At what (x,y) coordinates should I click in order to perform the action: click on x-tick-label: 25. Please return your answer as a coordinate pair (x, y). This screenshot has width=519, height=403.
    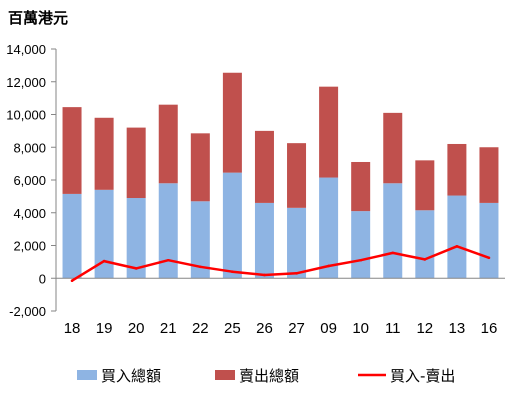
    Looking at the image, I should click on (232, 328).